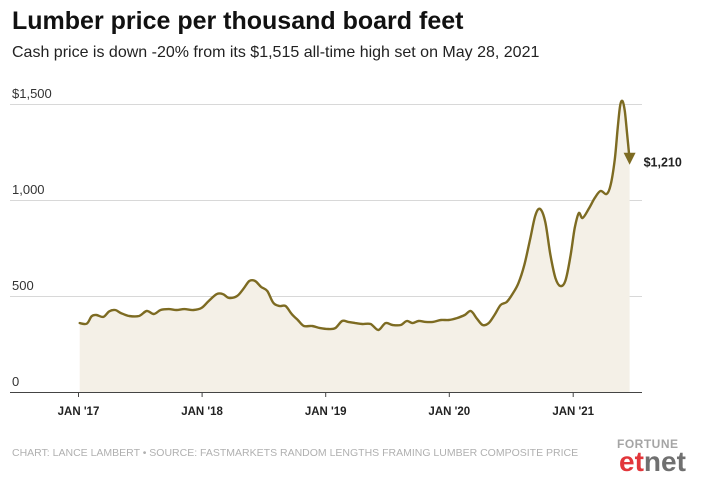 The width and height of the screenshot is (704, 477). Describe the element at coordinates (238, 21) in the screenshot. I see `chart-title: Lumber price per thousand board feet` at that location.